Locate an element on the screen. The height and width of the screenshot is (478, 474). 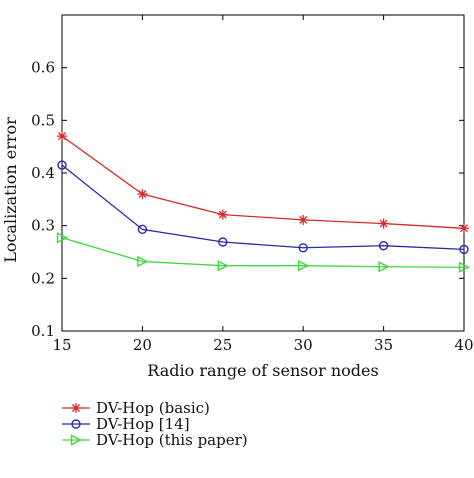
y-tick-label: 0.4 is located at coordinates (43, 173).